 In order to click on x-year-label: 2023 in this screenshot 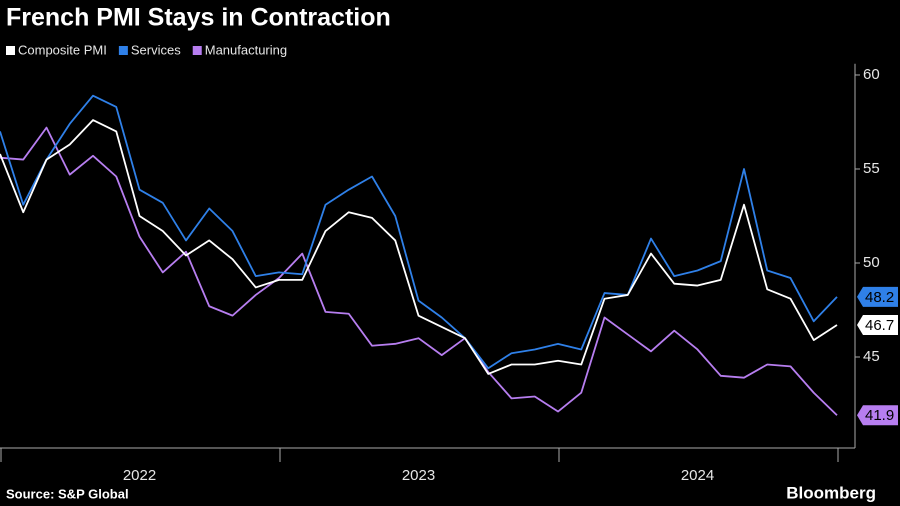, I will do `click(418, 475)`.